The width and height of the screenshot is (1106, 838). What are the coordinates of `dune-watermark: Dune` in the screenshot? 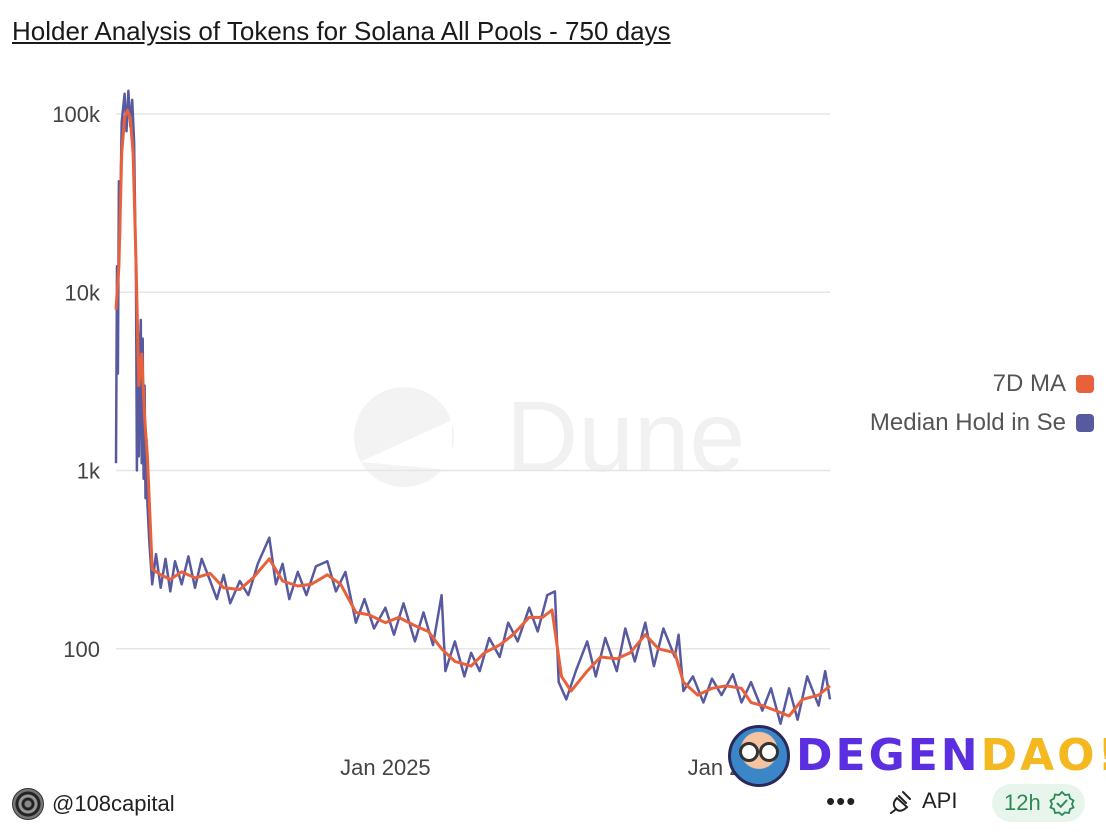 It's located at (549, 437).